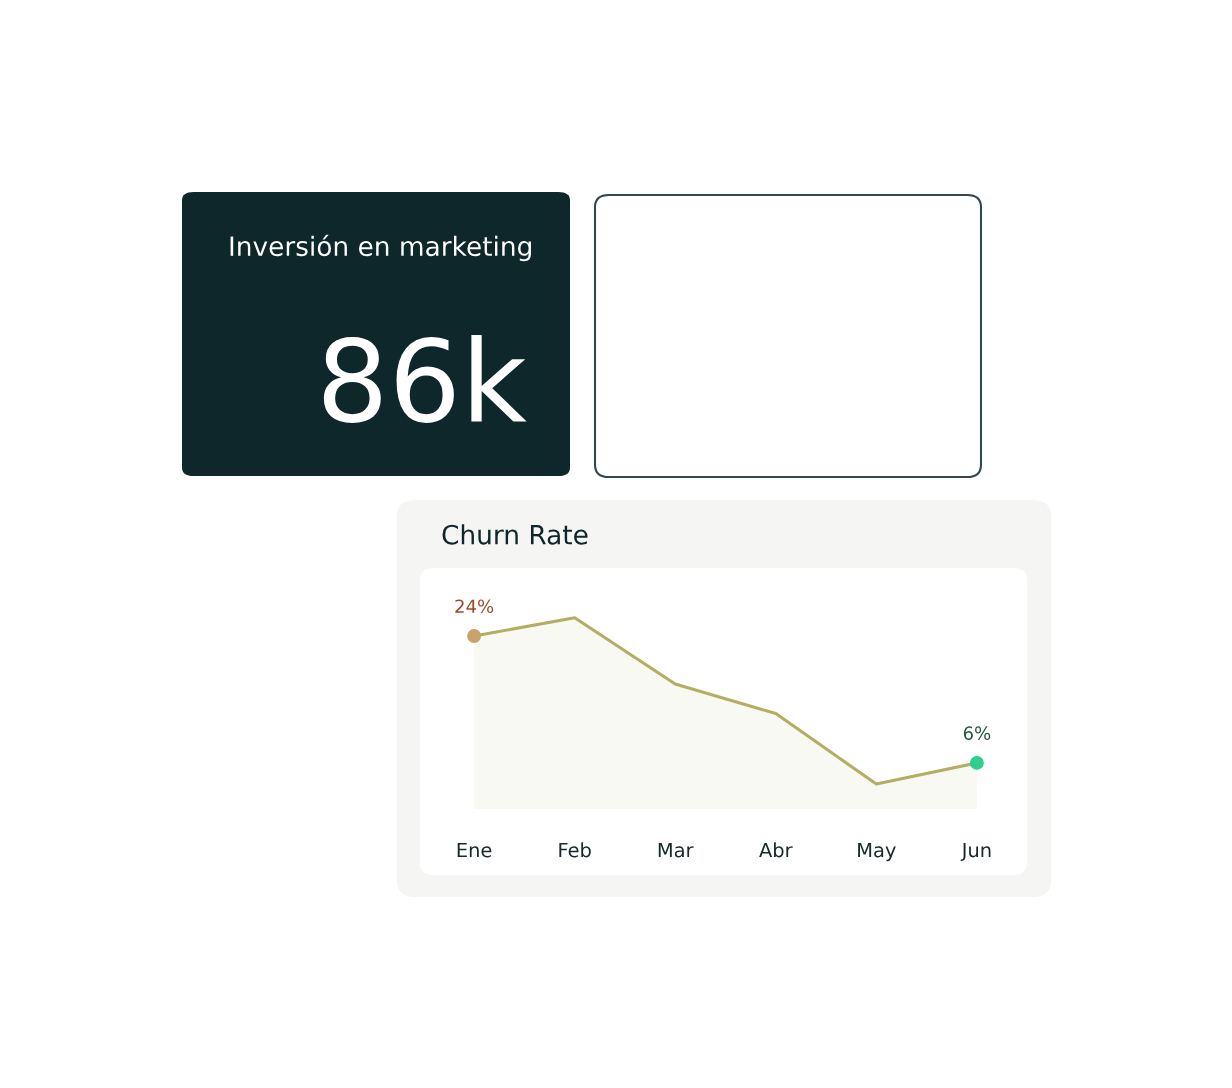 This screenshot has height=1088, width=1232. What do you see at coordinates (975, 851) in the screenshot?
I see `x-tick-label: Jun` at bounding box center [975, 851].